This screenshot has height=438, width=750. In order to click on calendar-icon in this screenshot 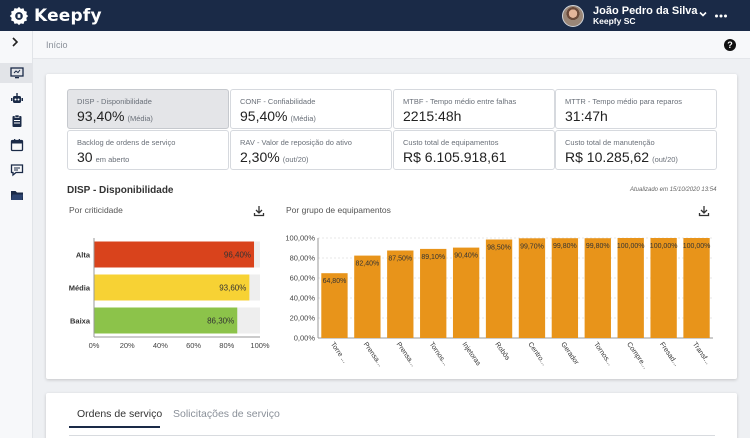, I will do `click(16, 145)`.